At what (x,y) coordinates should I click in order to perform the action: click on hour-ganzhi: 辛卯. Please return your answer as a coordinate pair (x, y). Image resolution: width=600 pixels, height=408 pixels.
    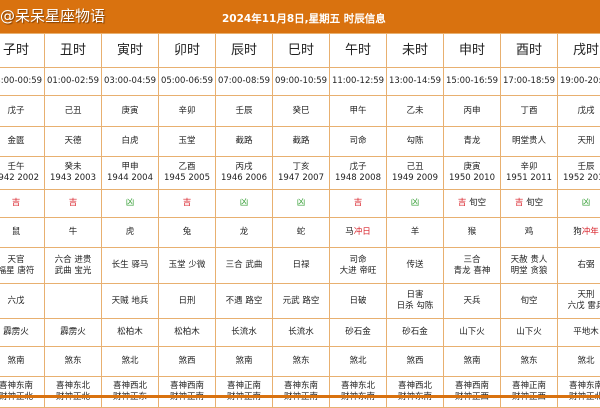
    Looking at the image, I should click on (186, 111).